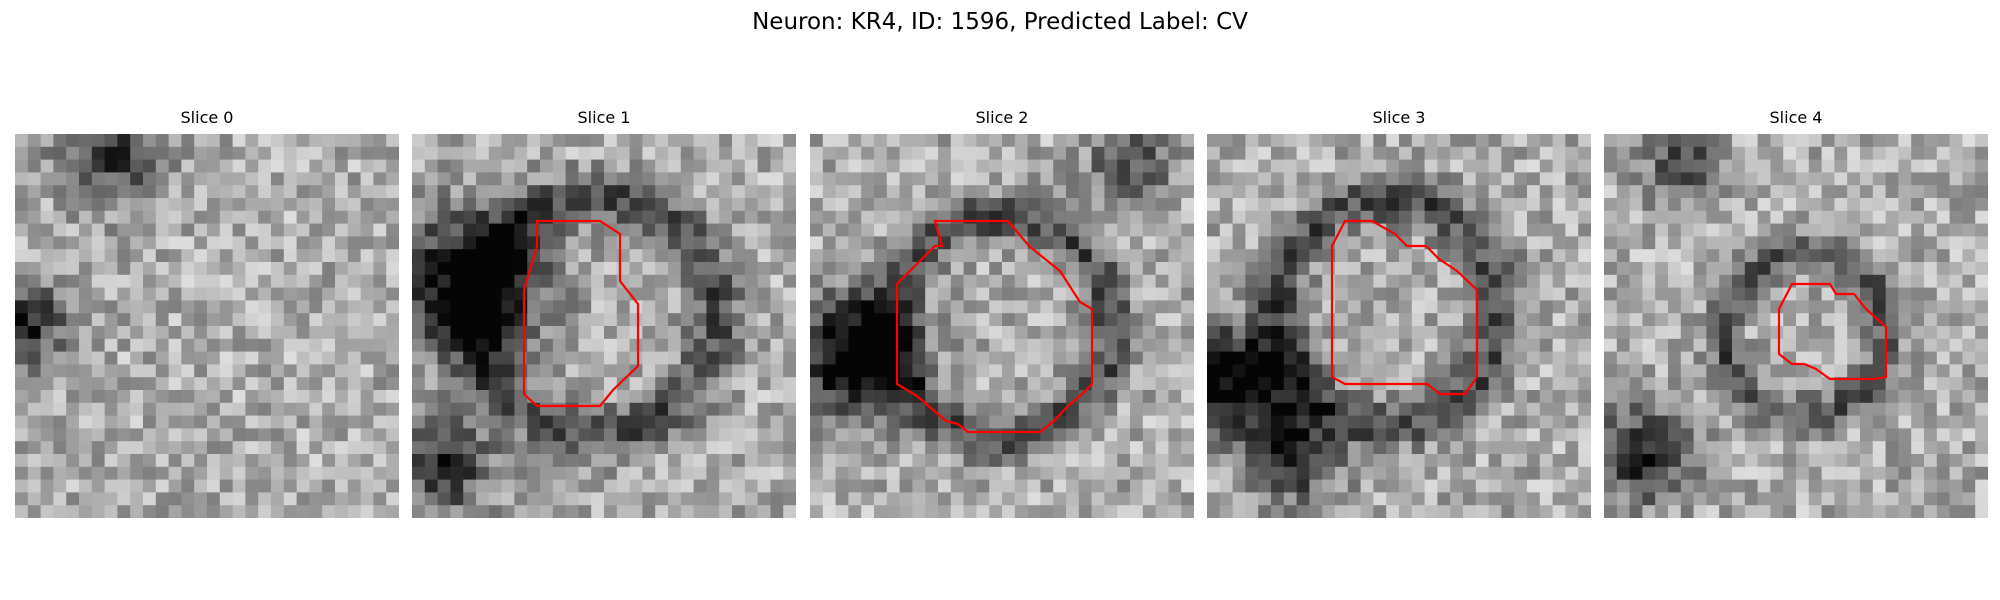  I want to click on slice-title: Slice 2, so click(1002, 117).